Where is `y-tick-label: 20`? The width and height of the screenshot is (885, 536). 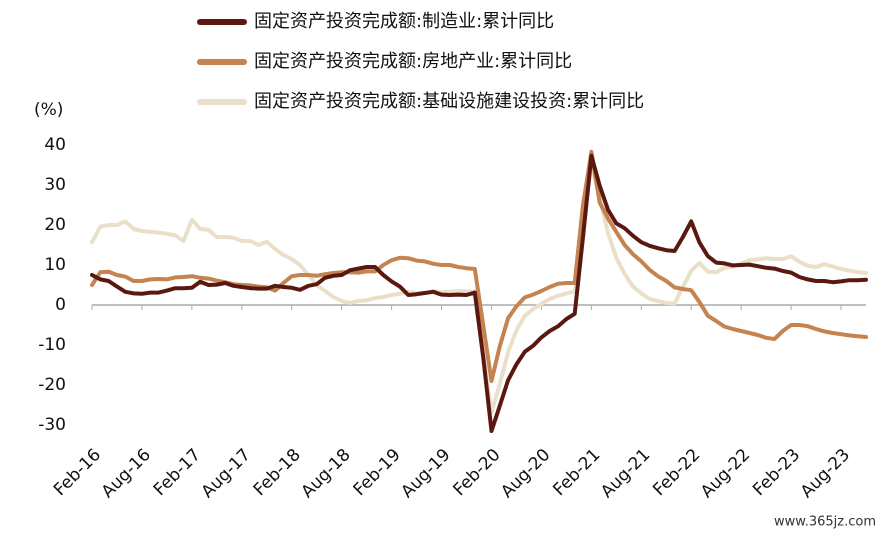
y-tick-label: 20 is located at coordinates (55, 225).